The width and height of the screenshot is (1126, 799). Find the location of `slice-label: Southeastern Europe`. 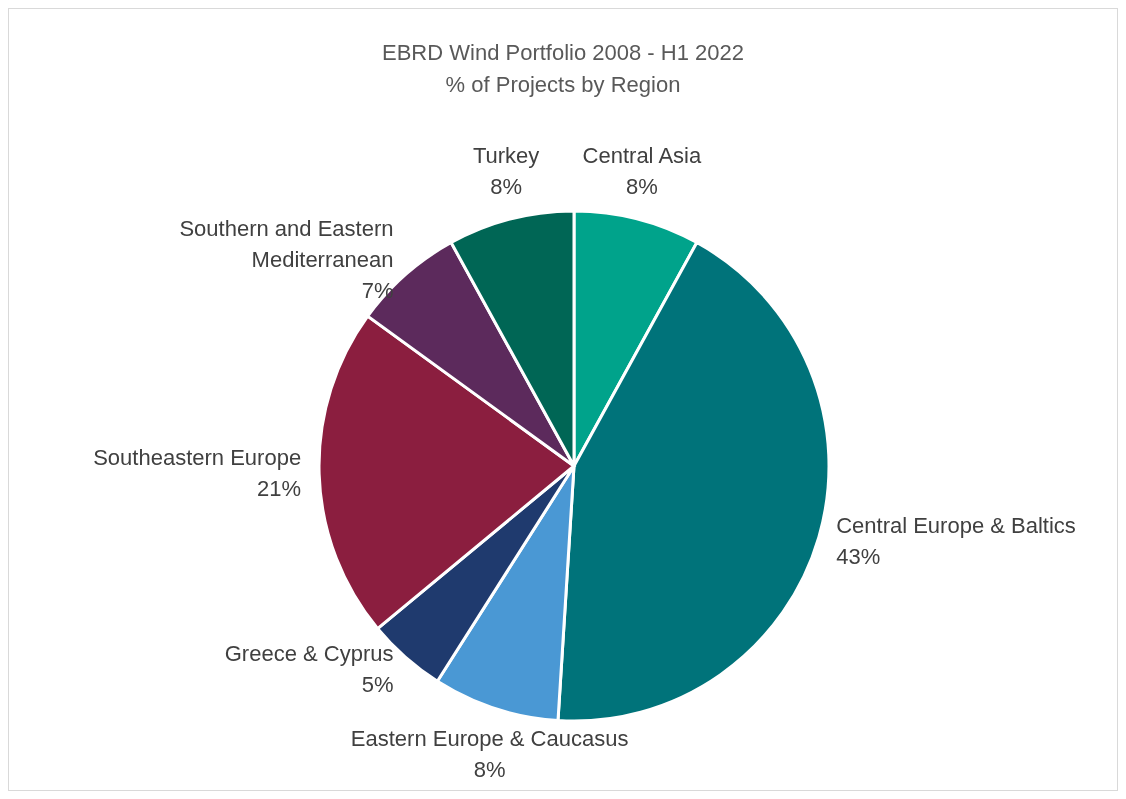

slice-label: Southeastern Europe is located at coordinates (197, 457).